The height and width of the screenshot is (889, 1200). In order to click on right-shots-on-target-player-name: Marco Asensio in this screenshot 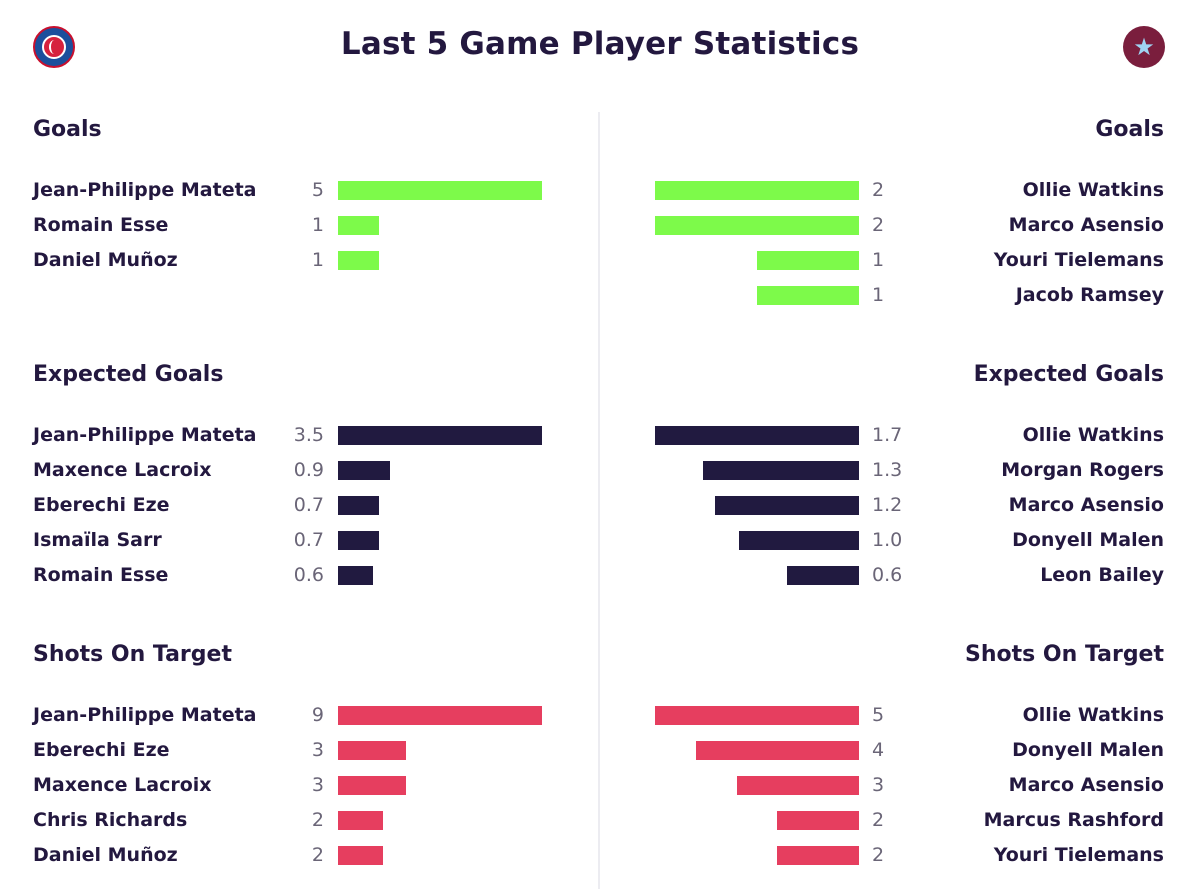, I will do `click(1086, 785)`.